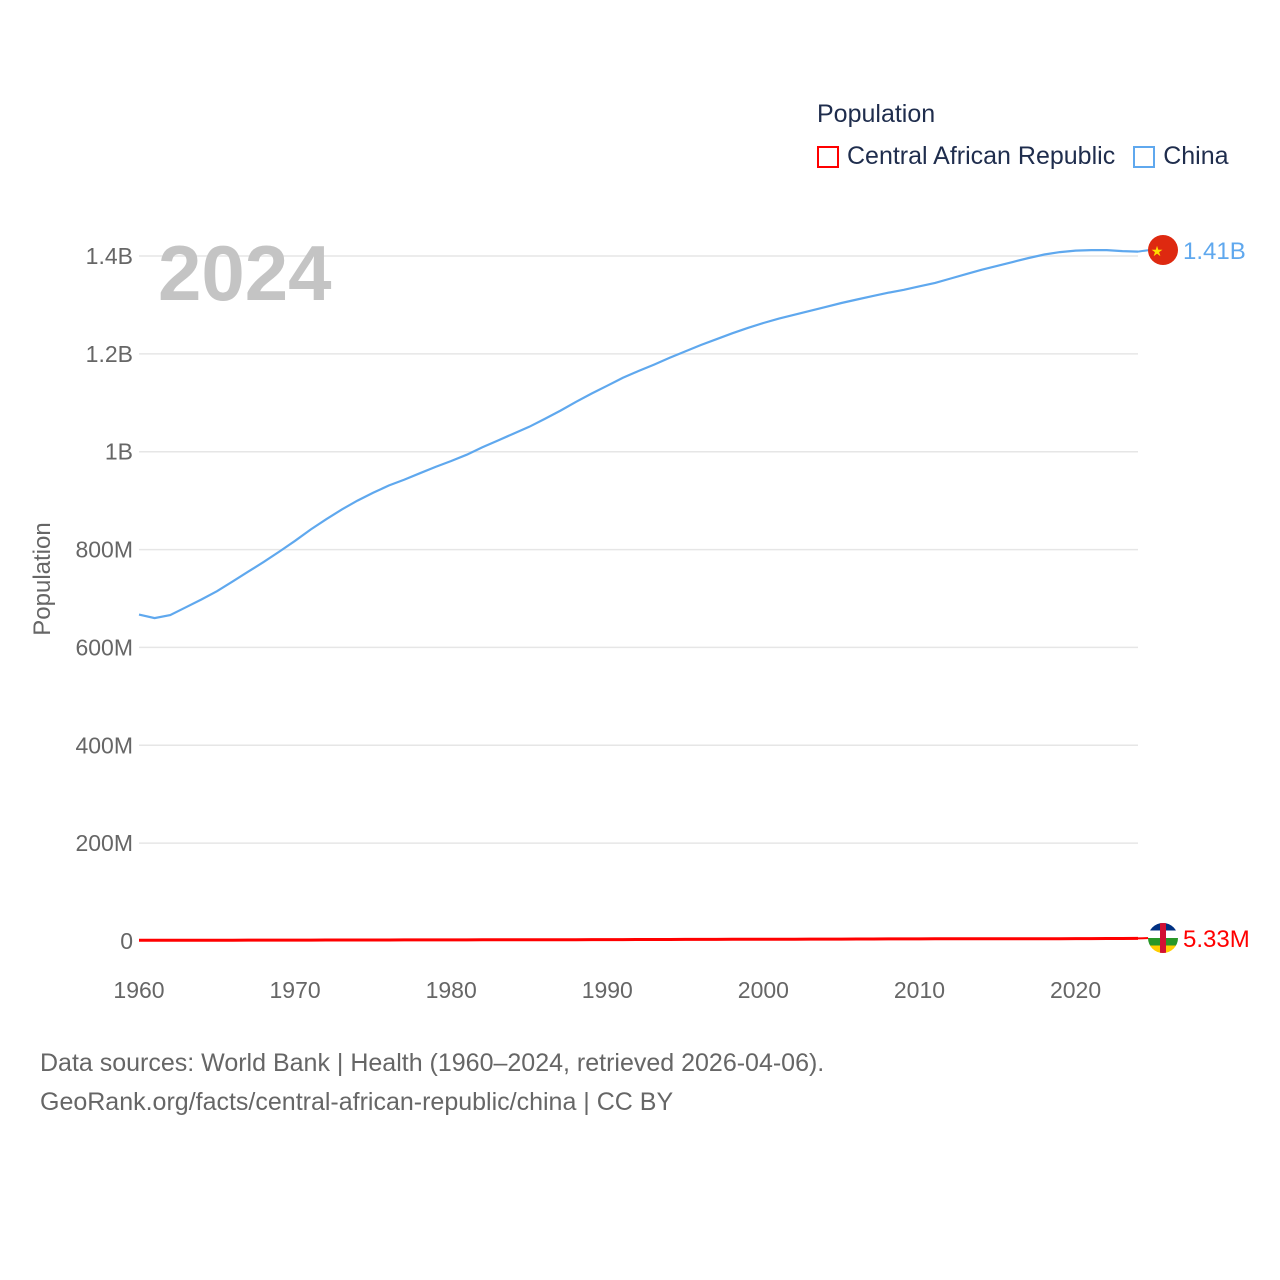 This screenshot has width=1280, height=1280. What do you see at coordinates (42, 578) in the screenshot?
I see `y-axis-label: Population` at bounding box center [42, 578].